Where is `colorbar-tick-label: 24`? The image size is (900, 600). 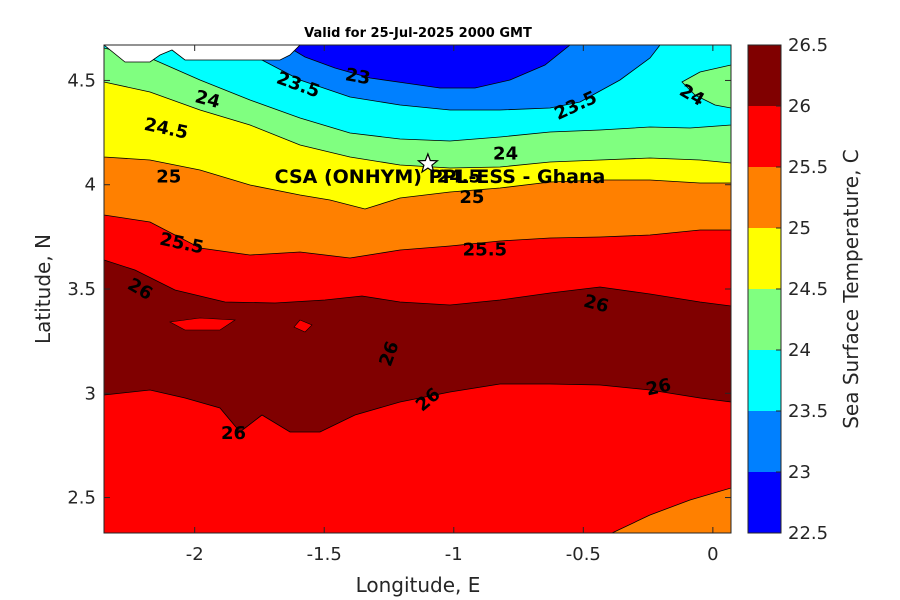 colorbar-tick-label: 24 is located at coordinates (799, 350).